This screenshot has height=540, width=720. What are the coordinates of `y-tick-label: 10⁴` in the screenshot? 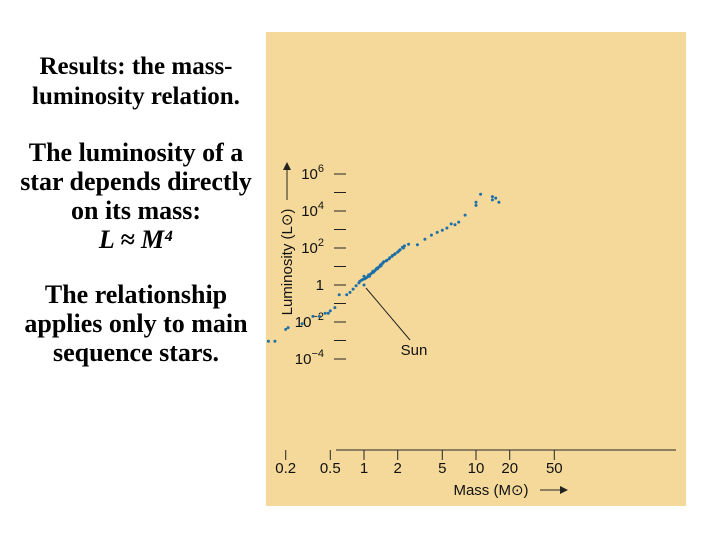 It's located at (312, 210).